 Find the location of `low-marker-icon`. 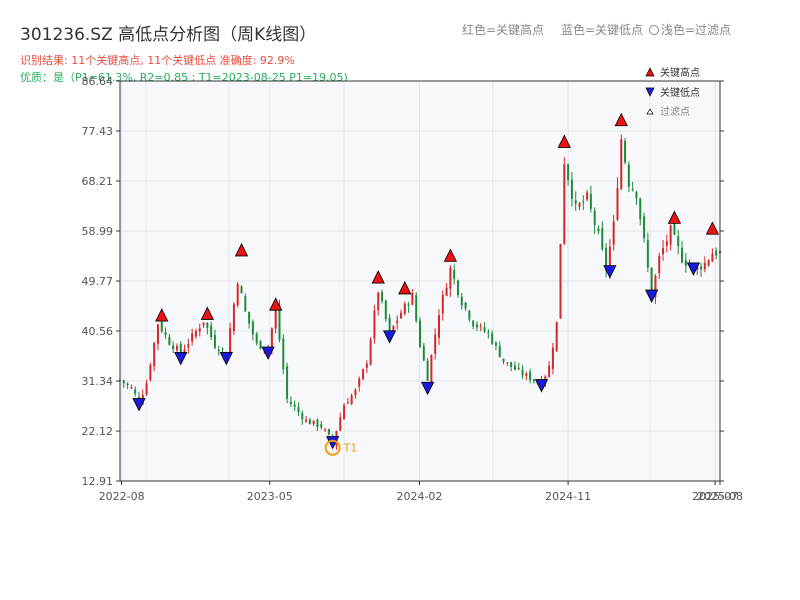

low-marker-icon is located at coordinates (650, 92).